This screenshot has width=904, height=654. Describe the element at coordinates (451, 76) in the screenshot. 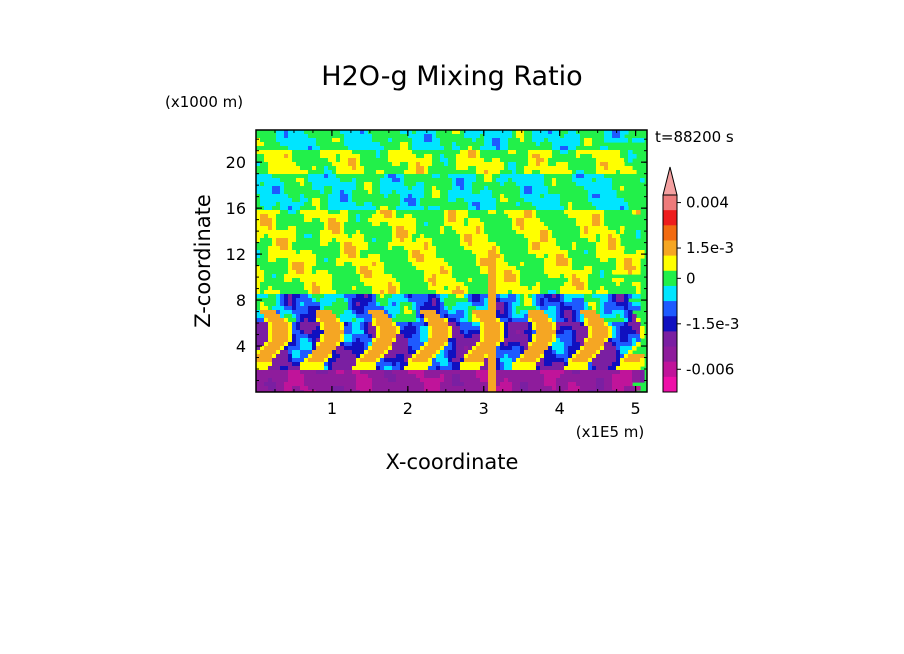

I see `chart-title: H2O-g Mixing Ratio` at that location.